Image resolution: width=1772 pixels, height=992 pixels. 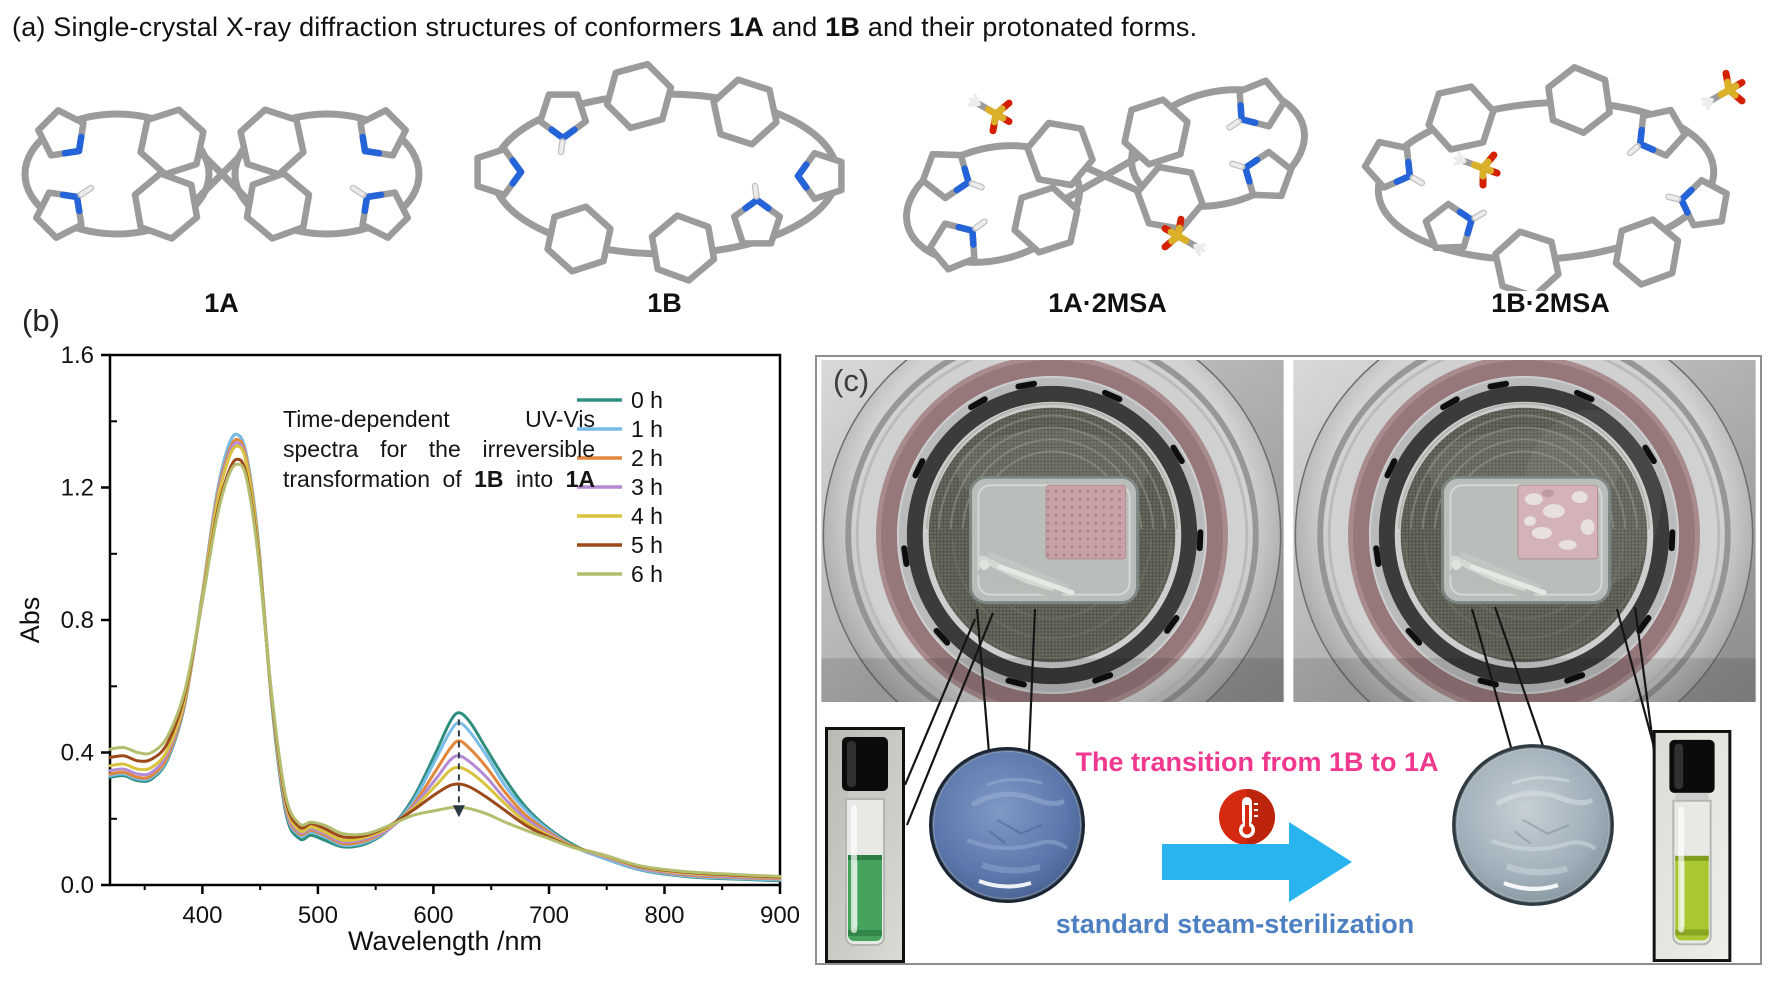 I want to click on sterilization-text: standard steam-sterilization, so click(x=1235, y=924).